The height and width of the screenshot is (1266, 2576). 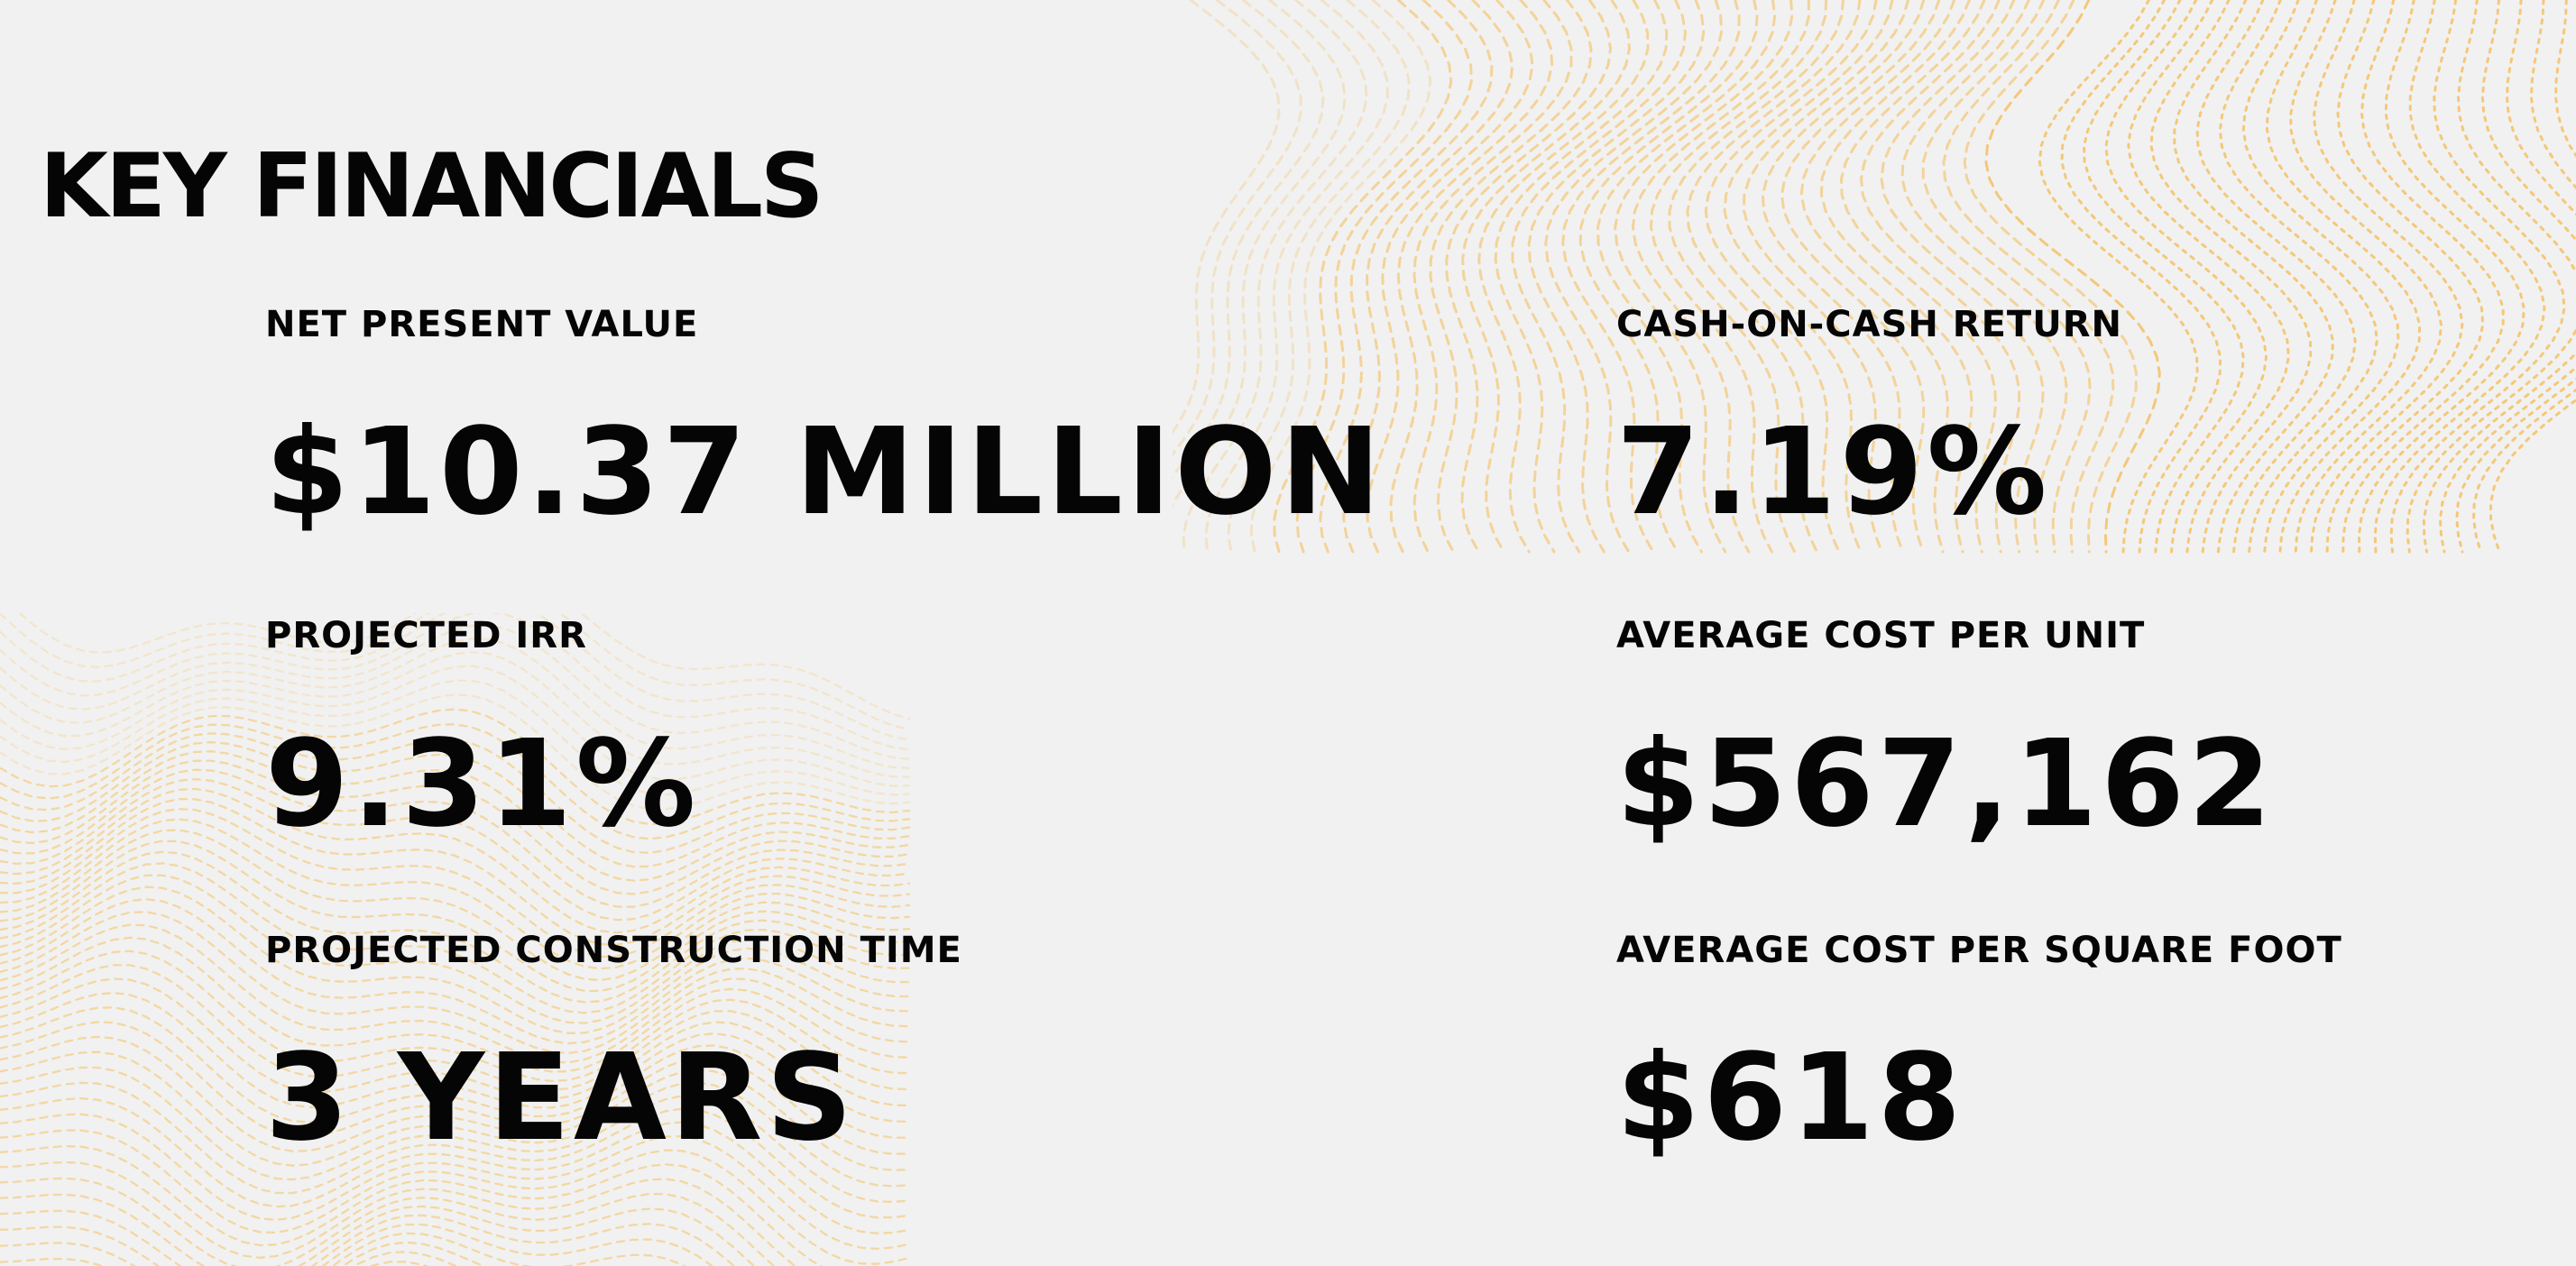 I want to click on page-title: KEY FINANCIALS, so click(x=432, y=186).